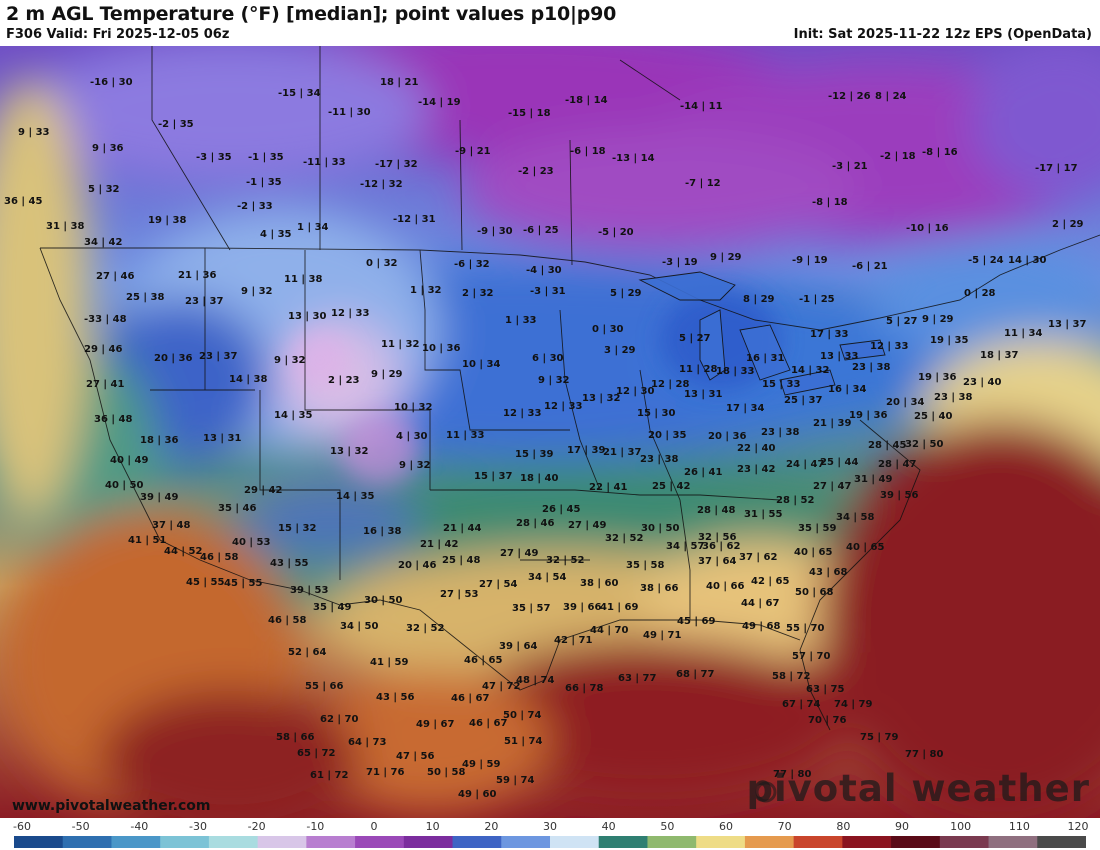 The width and height of the screenshot is (1100, 850). Describe the element at coordinates (105, 384) in the screenshot. I see `point-value-label: 27 | 41` at that location.